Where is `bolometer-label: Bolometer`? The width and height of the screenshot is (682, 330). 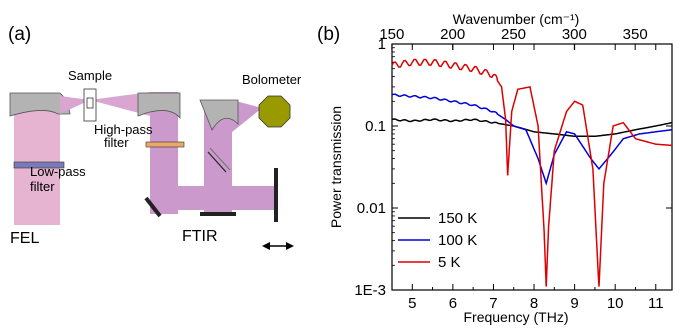 bolometer-label: Bolometer is located at coordinates (272, 79).